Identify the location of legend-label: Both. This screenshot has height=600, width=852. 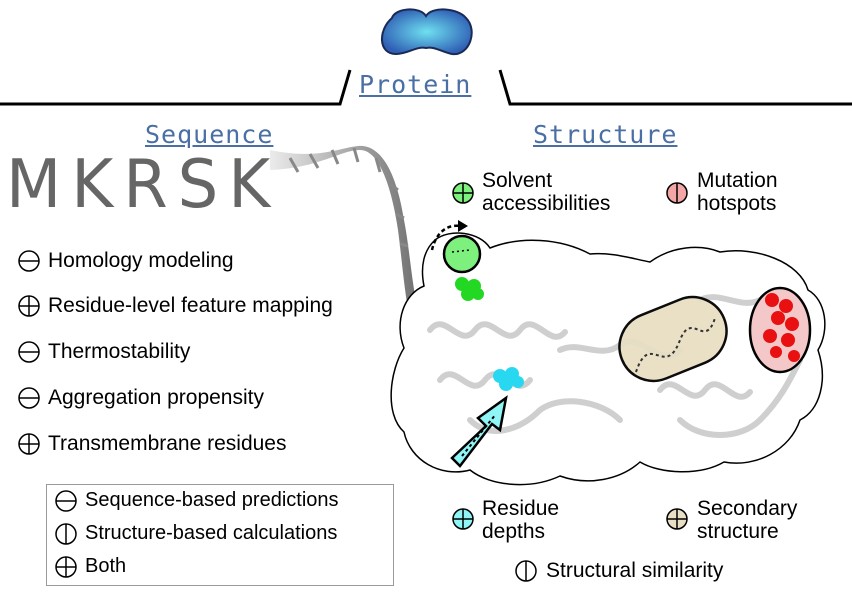
(106, 566).